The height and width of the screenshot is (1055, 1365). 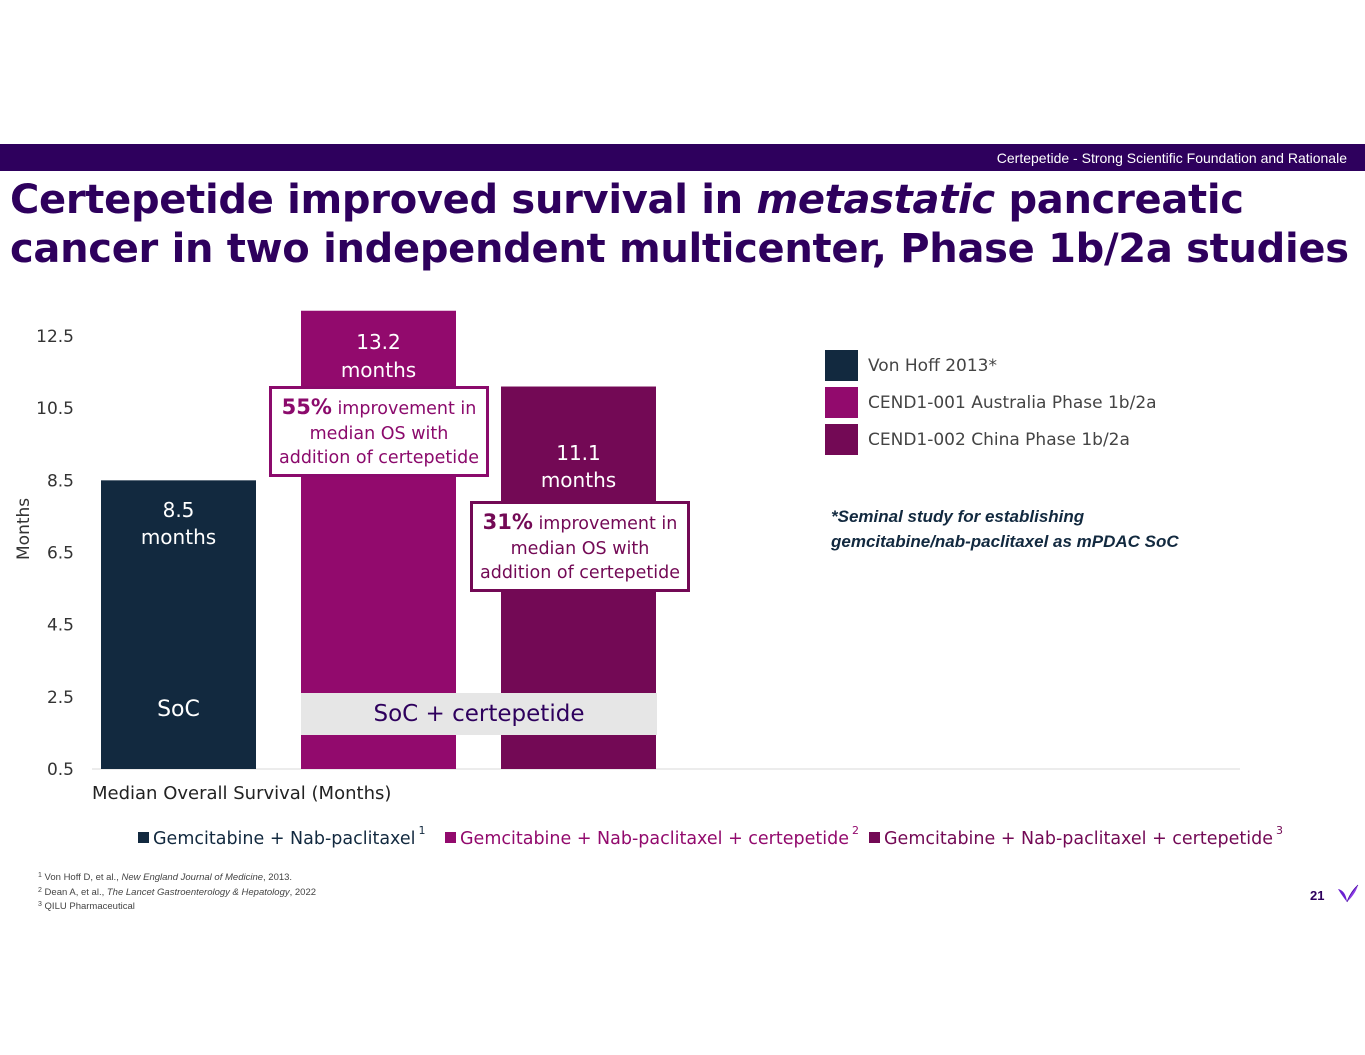 What do you see at coordinates (1012, 403) in the screenshot?
I see `legend-label: CEND1-001 Australia Phase 1b/2a` at bounding box center [1012, 403].